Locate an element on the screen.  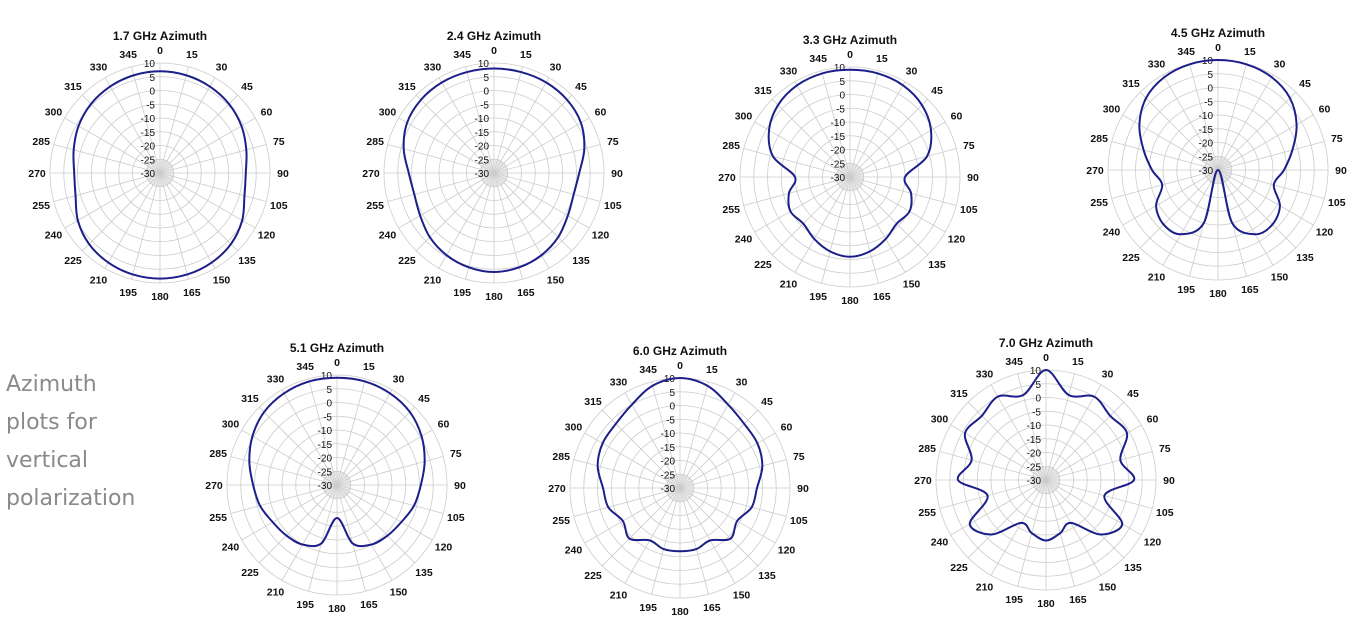
radial-tick-label: -5 is located at coordinates (840, 109).